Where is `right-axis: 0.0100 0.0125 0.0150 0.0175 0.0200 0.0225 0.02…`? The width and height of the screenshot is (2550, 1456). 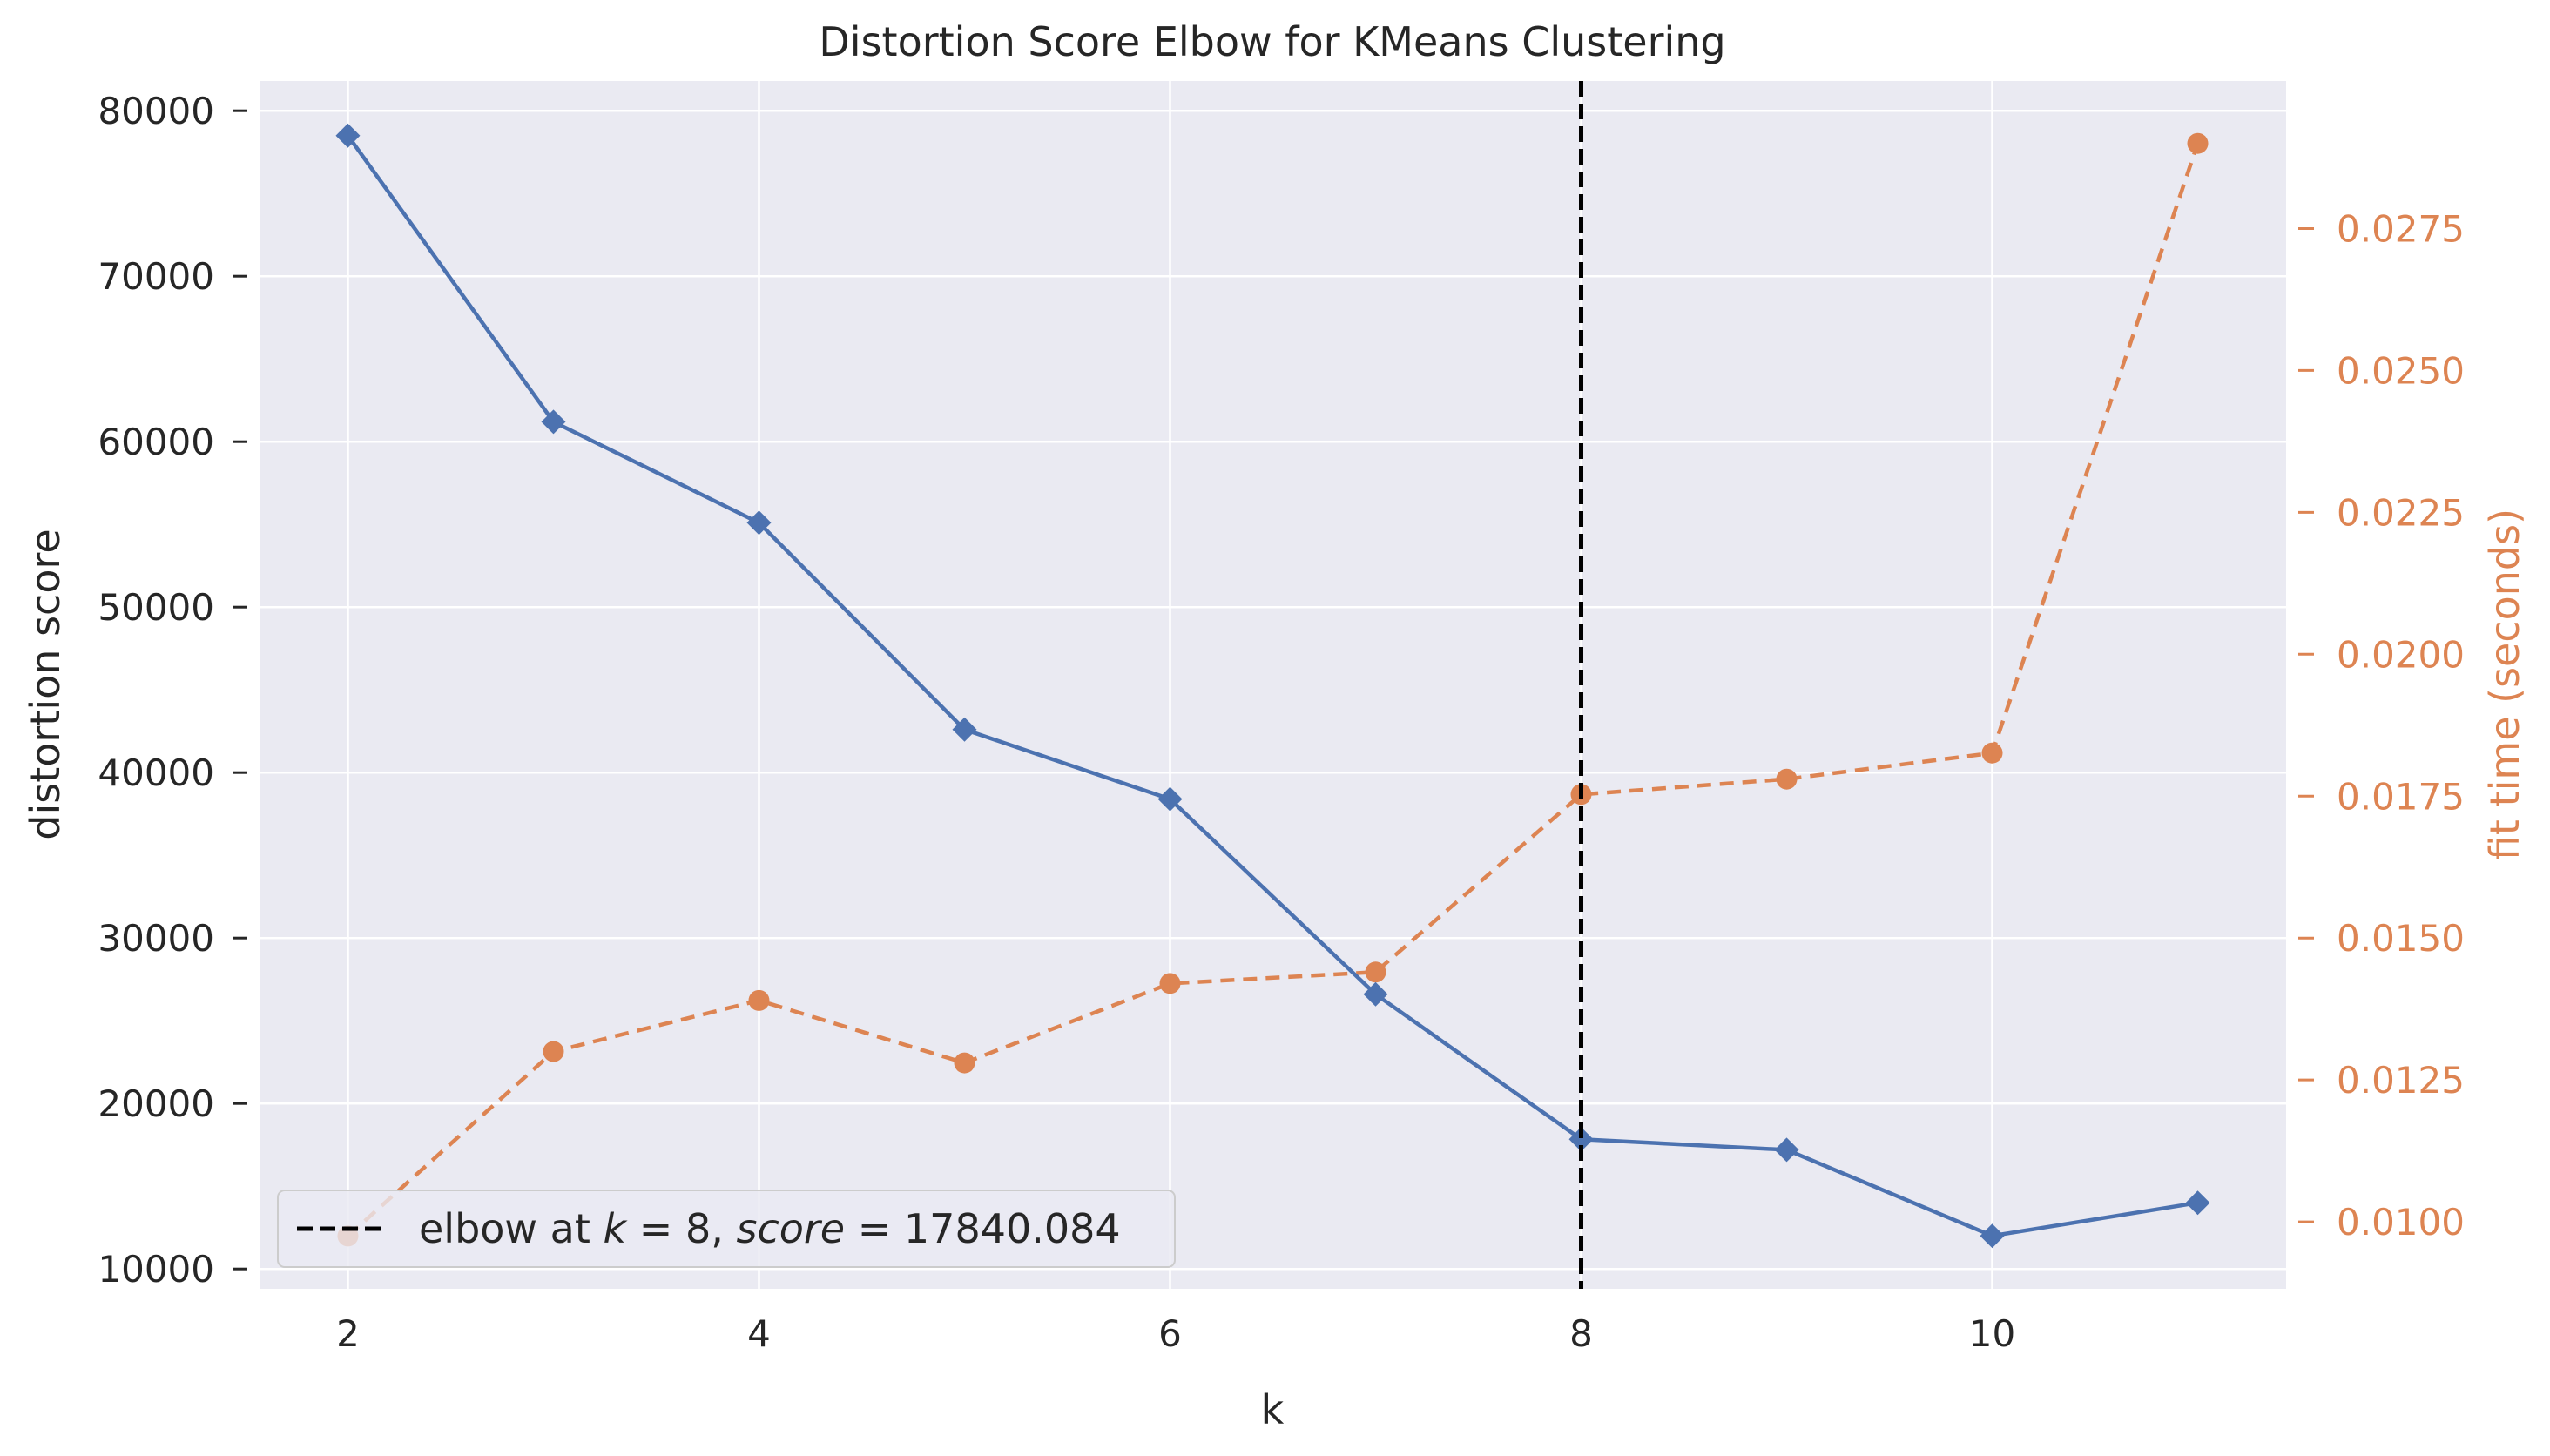 right-axis: 0.0100 0.0125 0.0150 0.0175 0.0200 0.0225 0.02… is located at coordinates (2381, 725).